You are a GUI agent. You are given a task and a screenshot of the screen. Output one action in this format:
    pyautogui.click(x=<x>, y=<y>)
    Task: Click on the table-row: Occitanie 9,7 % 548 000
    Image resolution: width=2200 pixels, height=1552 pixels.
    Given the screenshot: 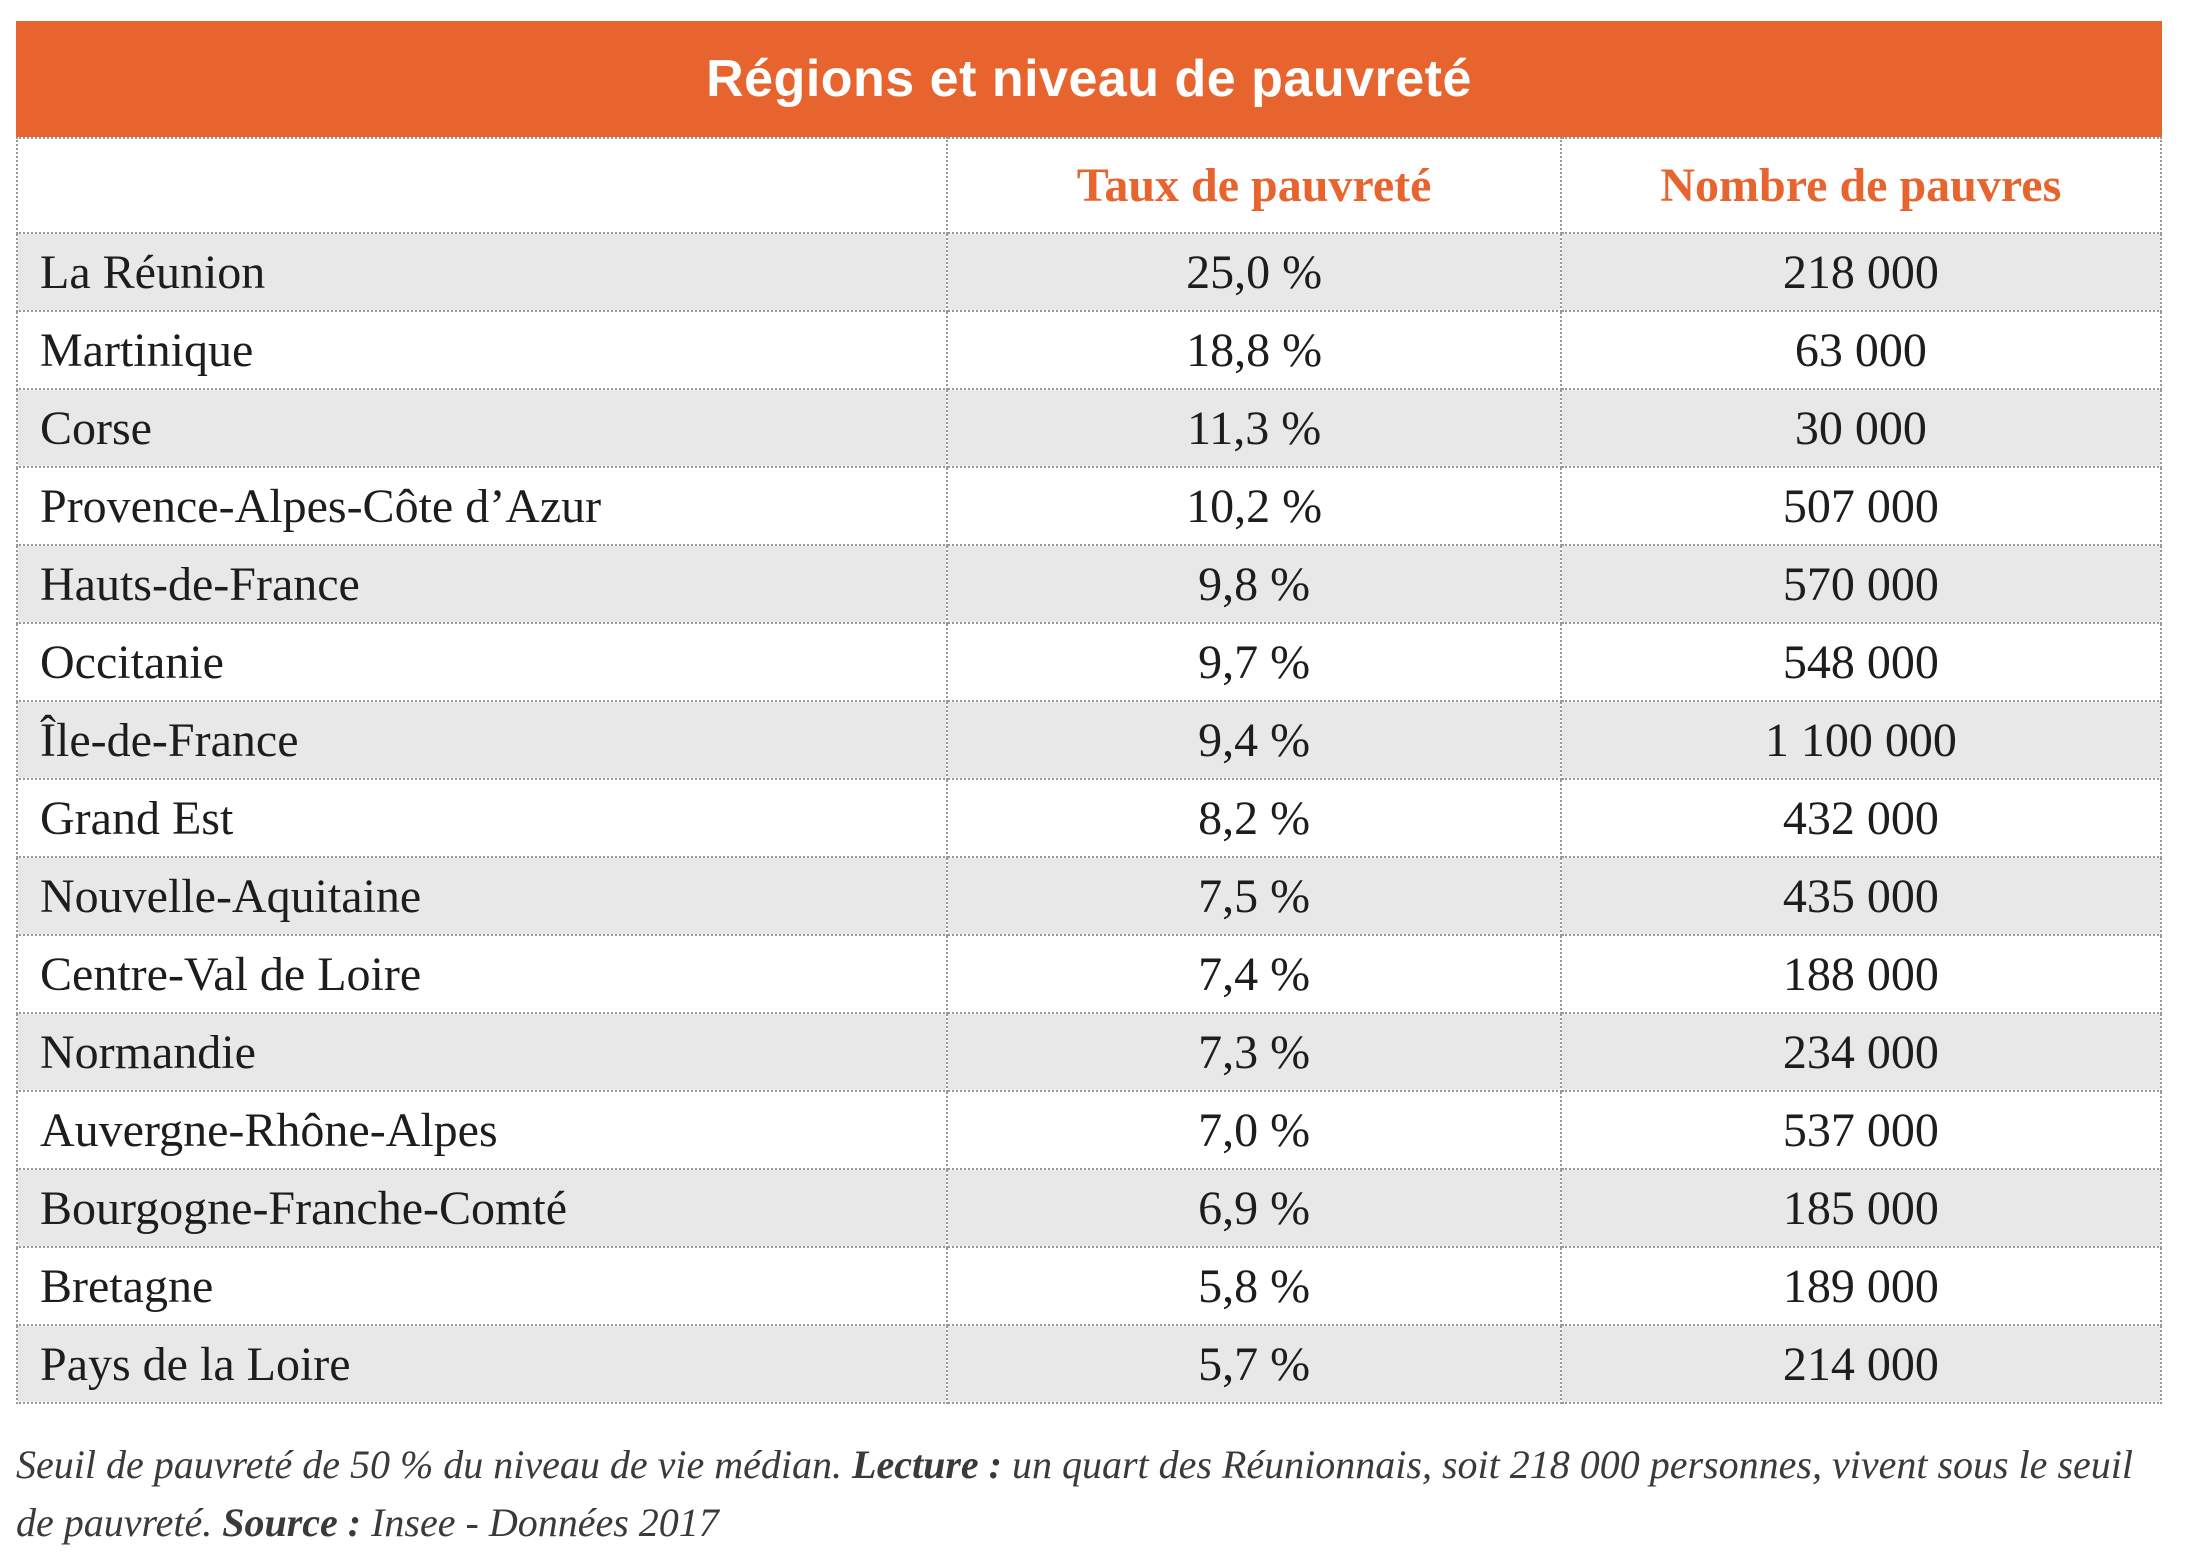 What is the action you would take?
    pyautogui.click(x=1089, y=662)
    